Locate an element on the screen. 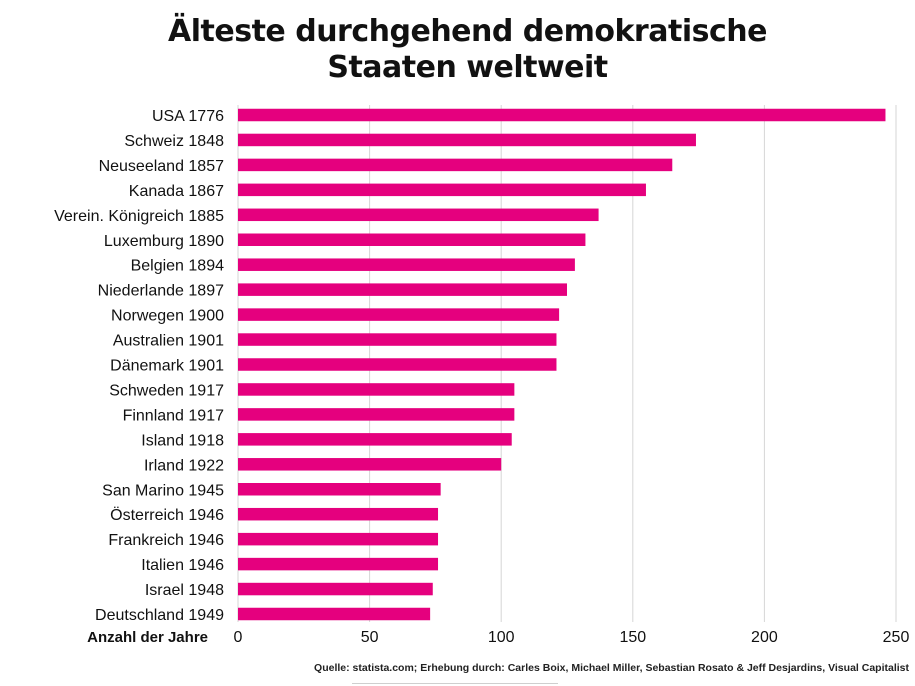 Image resolution: width=915 pixels, height=686 pixels. category-label: Frankreich 1946 is located at coordinates (166, 540).